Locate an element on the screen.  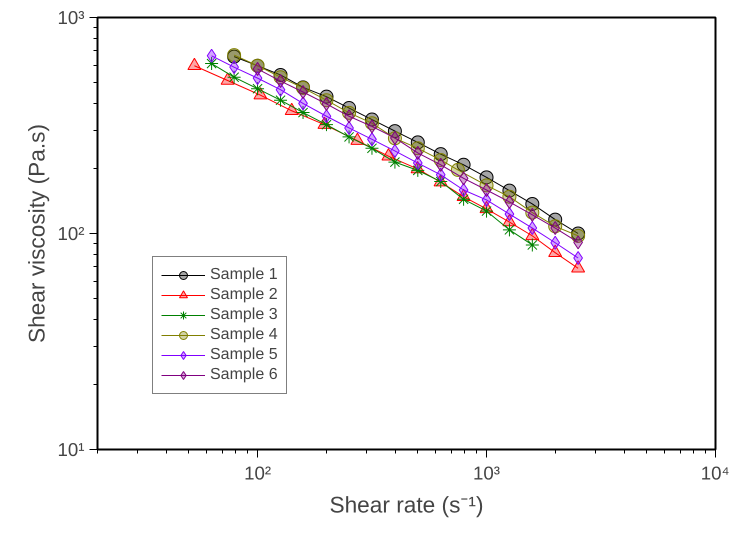
y-tick-label: 10¹ is located at coordinates (71, 449).